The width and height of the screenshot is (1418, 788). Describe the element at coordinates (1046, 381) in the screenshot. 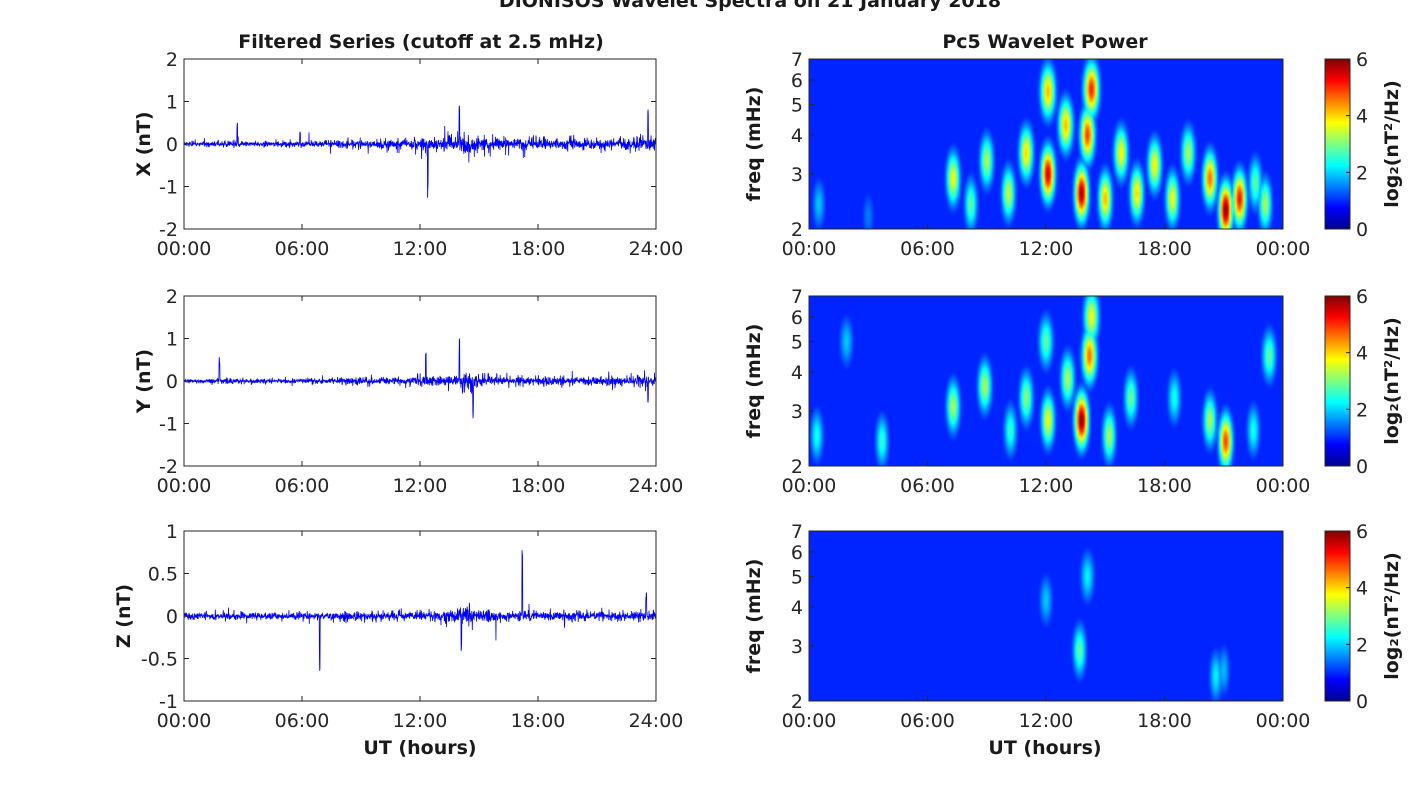

I see `wavelet-heatmap-y` at that location.